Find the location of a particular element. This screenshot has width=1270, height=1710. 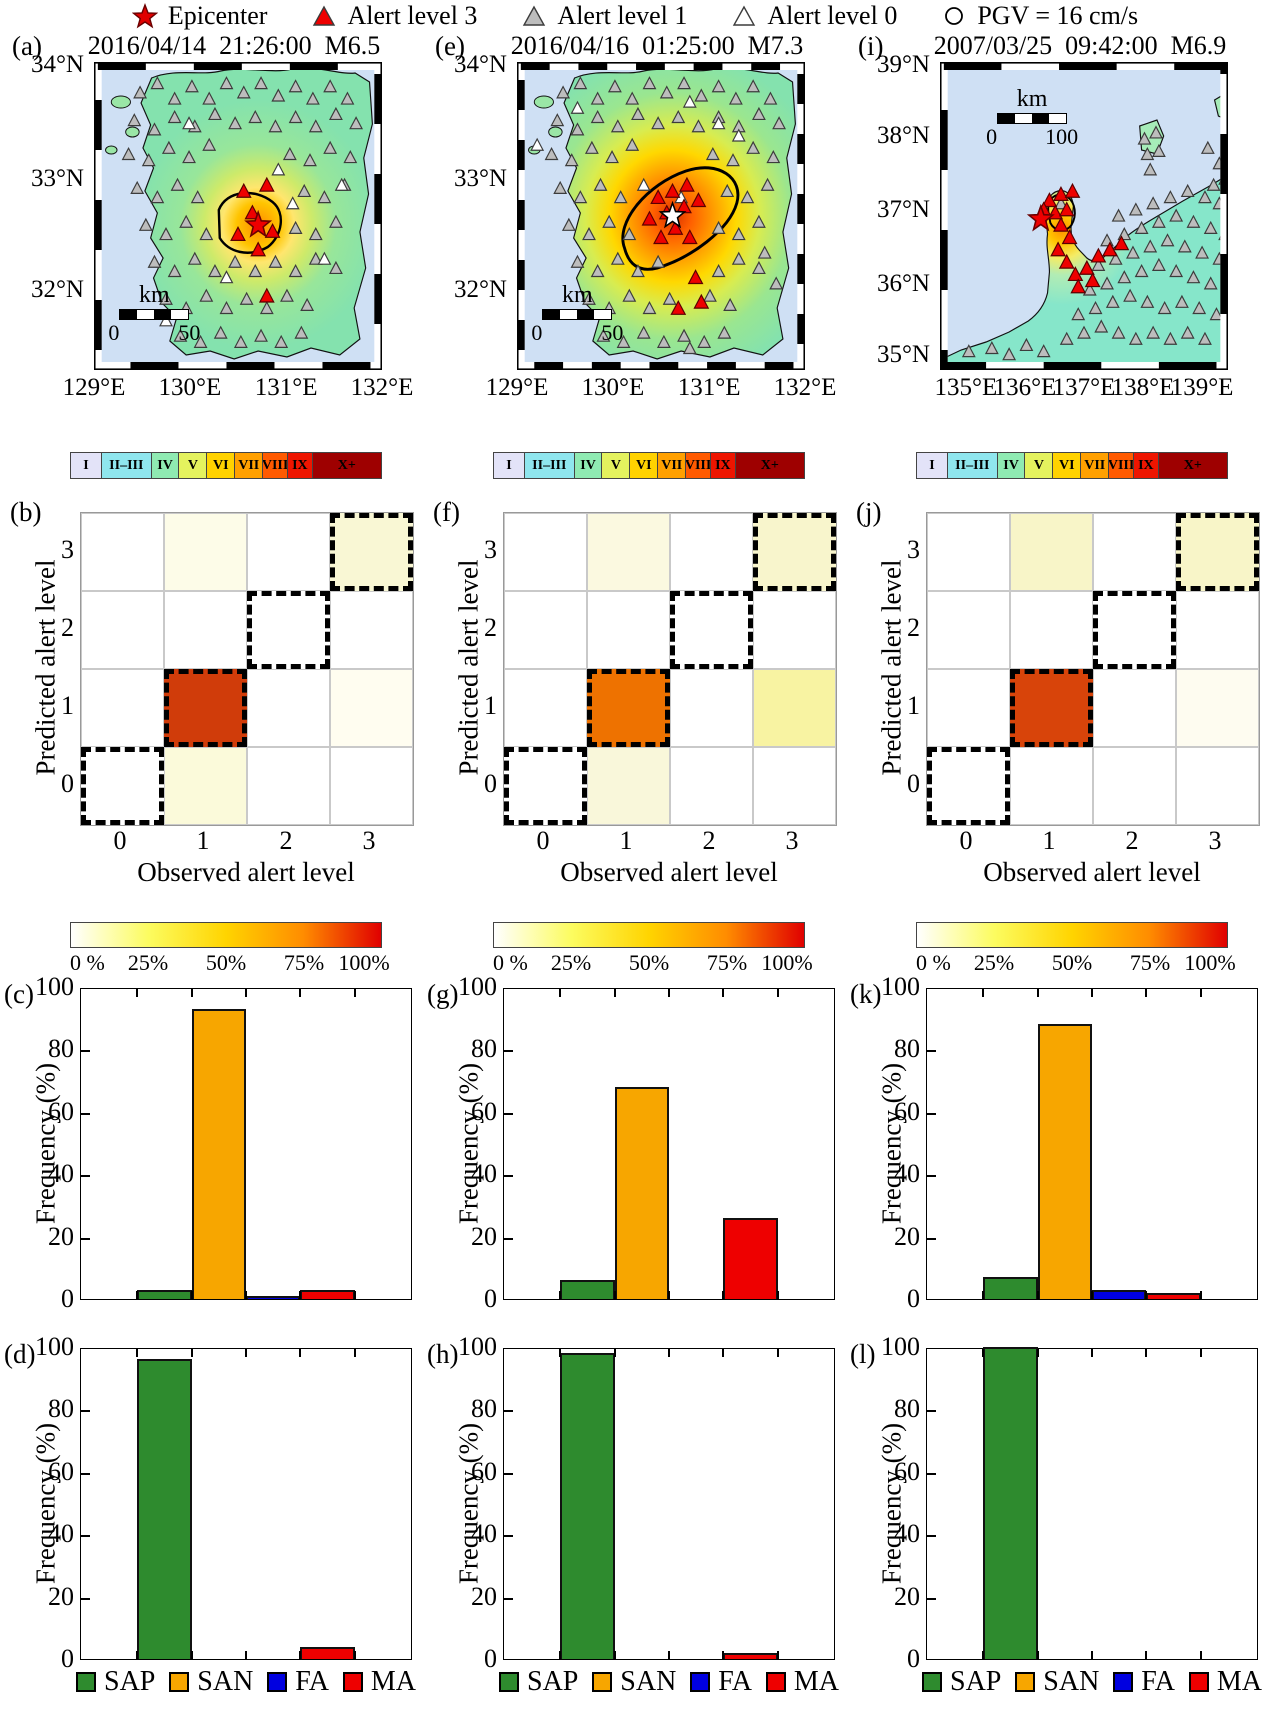

ma-swatch-icon is located at coordinates (775, 1682).